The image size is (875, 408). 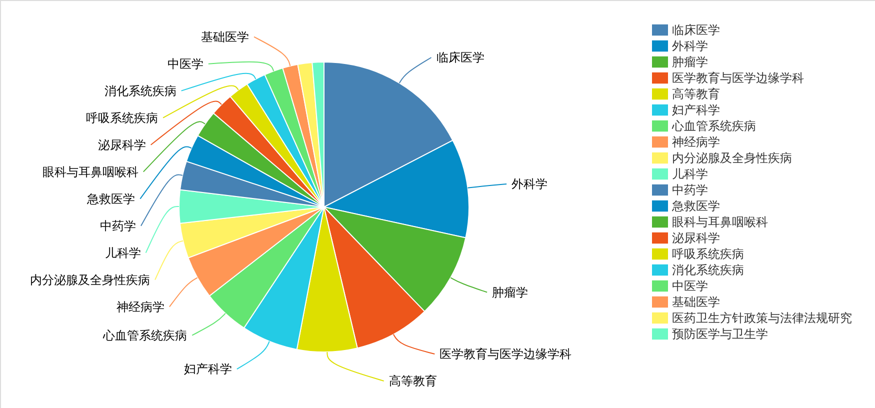 What do you see at coordinates (122, 117) in the screenshot?
I see `slice-label: 呼吸系统疾病` at bounding box center [122, 117].